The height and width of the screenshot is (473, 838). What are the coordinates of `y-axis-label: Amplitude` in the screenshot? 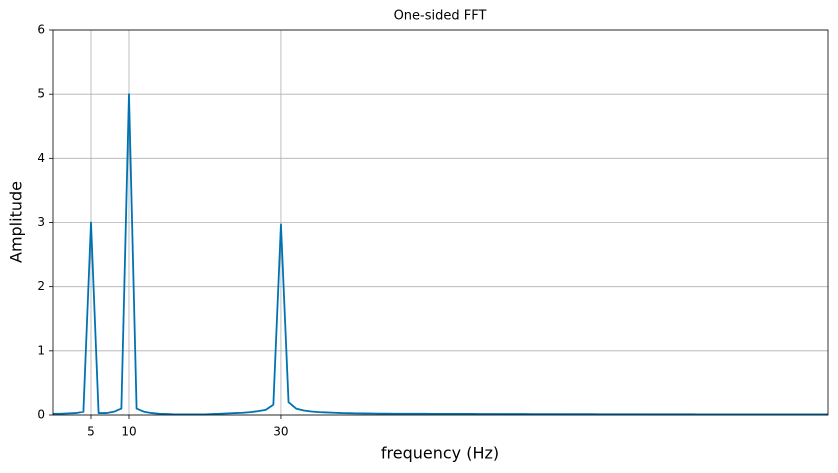 It's located at (16, 222).